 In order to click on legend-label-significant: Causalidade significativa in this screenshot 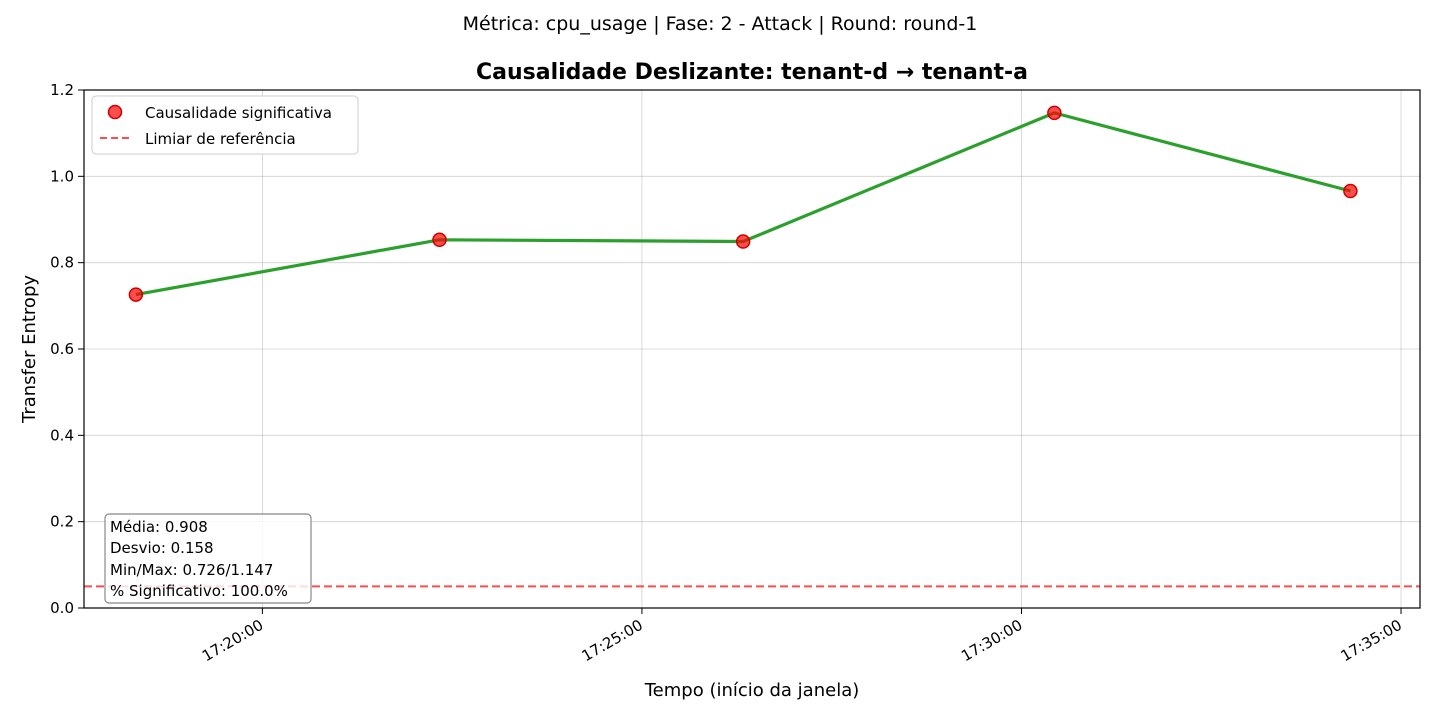, I will do `click(238, 113)`.